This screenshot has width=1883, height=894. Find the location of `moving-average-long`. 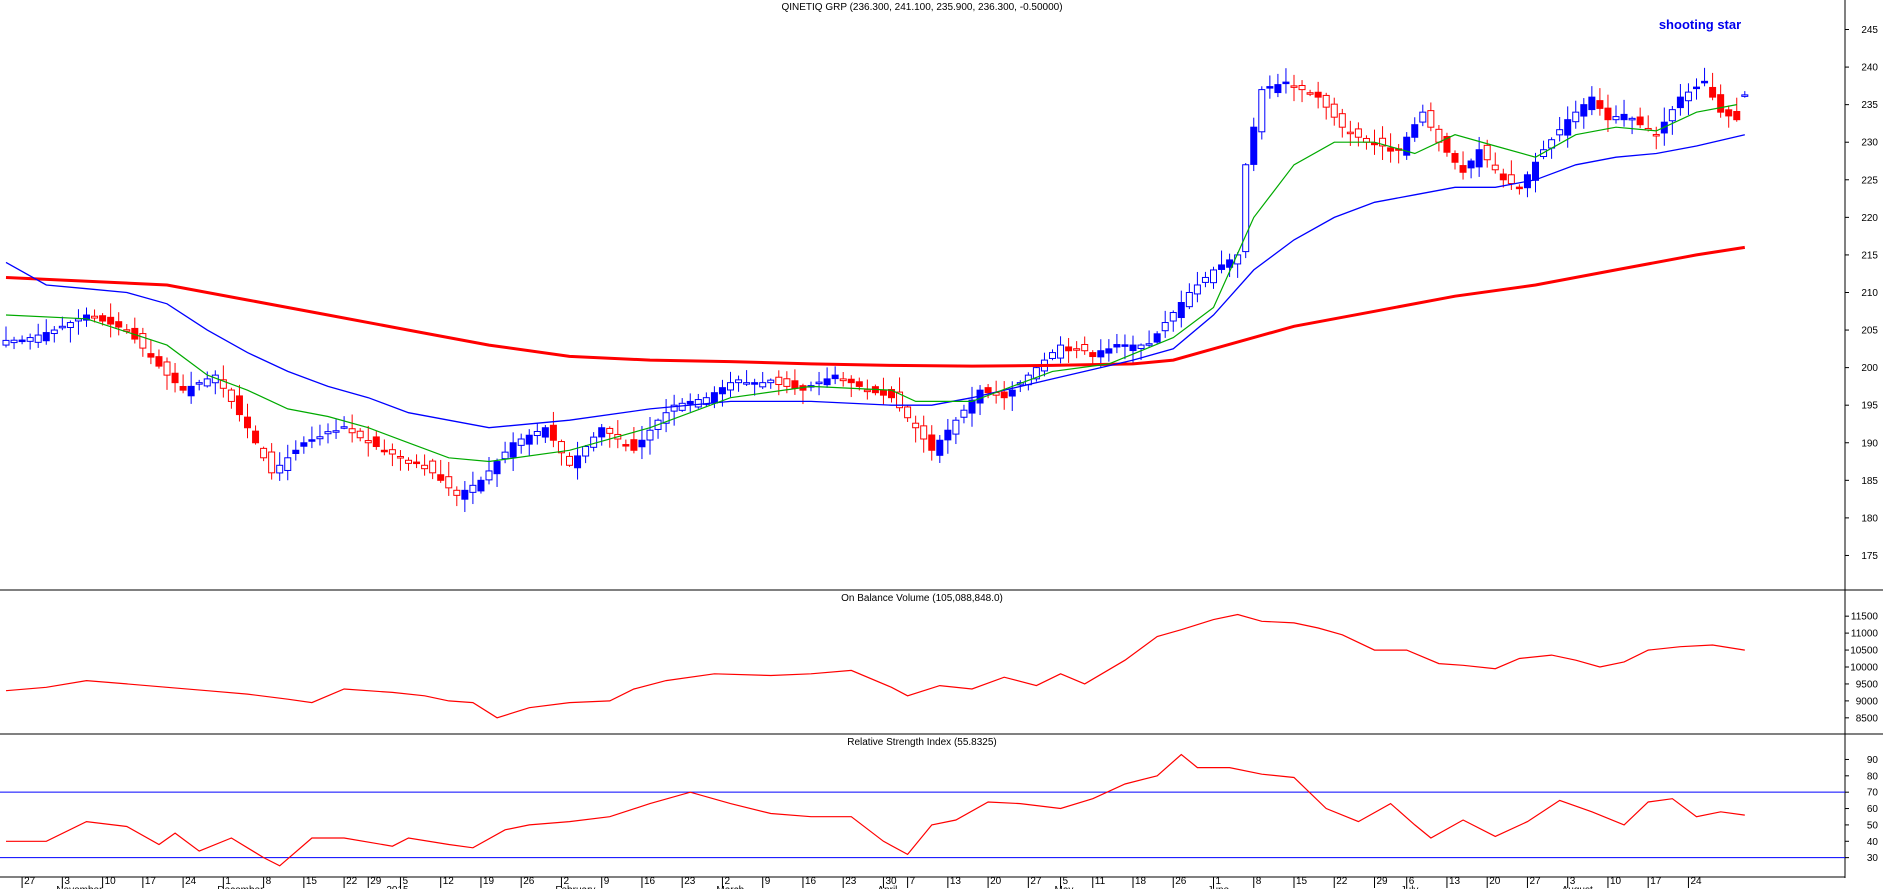

moving-average-long is located at coordinates (875, 306).